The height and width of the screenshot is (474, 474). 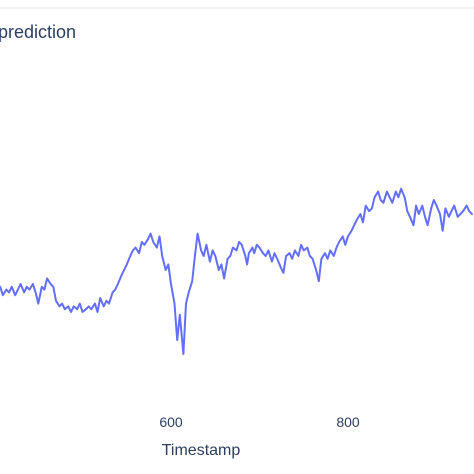 What do you see at coordinates (348, 422) in the screenshot?
I see `x-tick-label: 800` at bounding box center [348, 422].